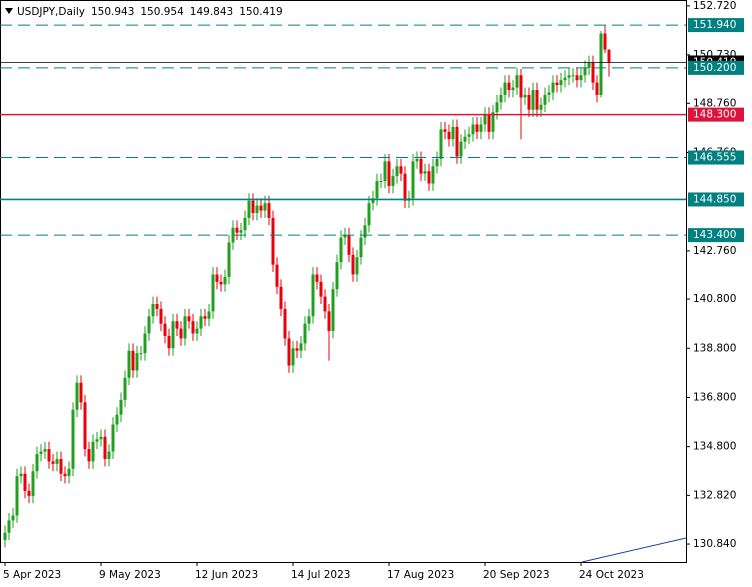 Image resolution: width=752 pixels, height=587 pixels. I want to click on y-tick-label: 142.760, so click(714, 251).